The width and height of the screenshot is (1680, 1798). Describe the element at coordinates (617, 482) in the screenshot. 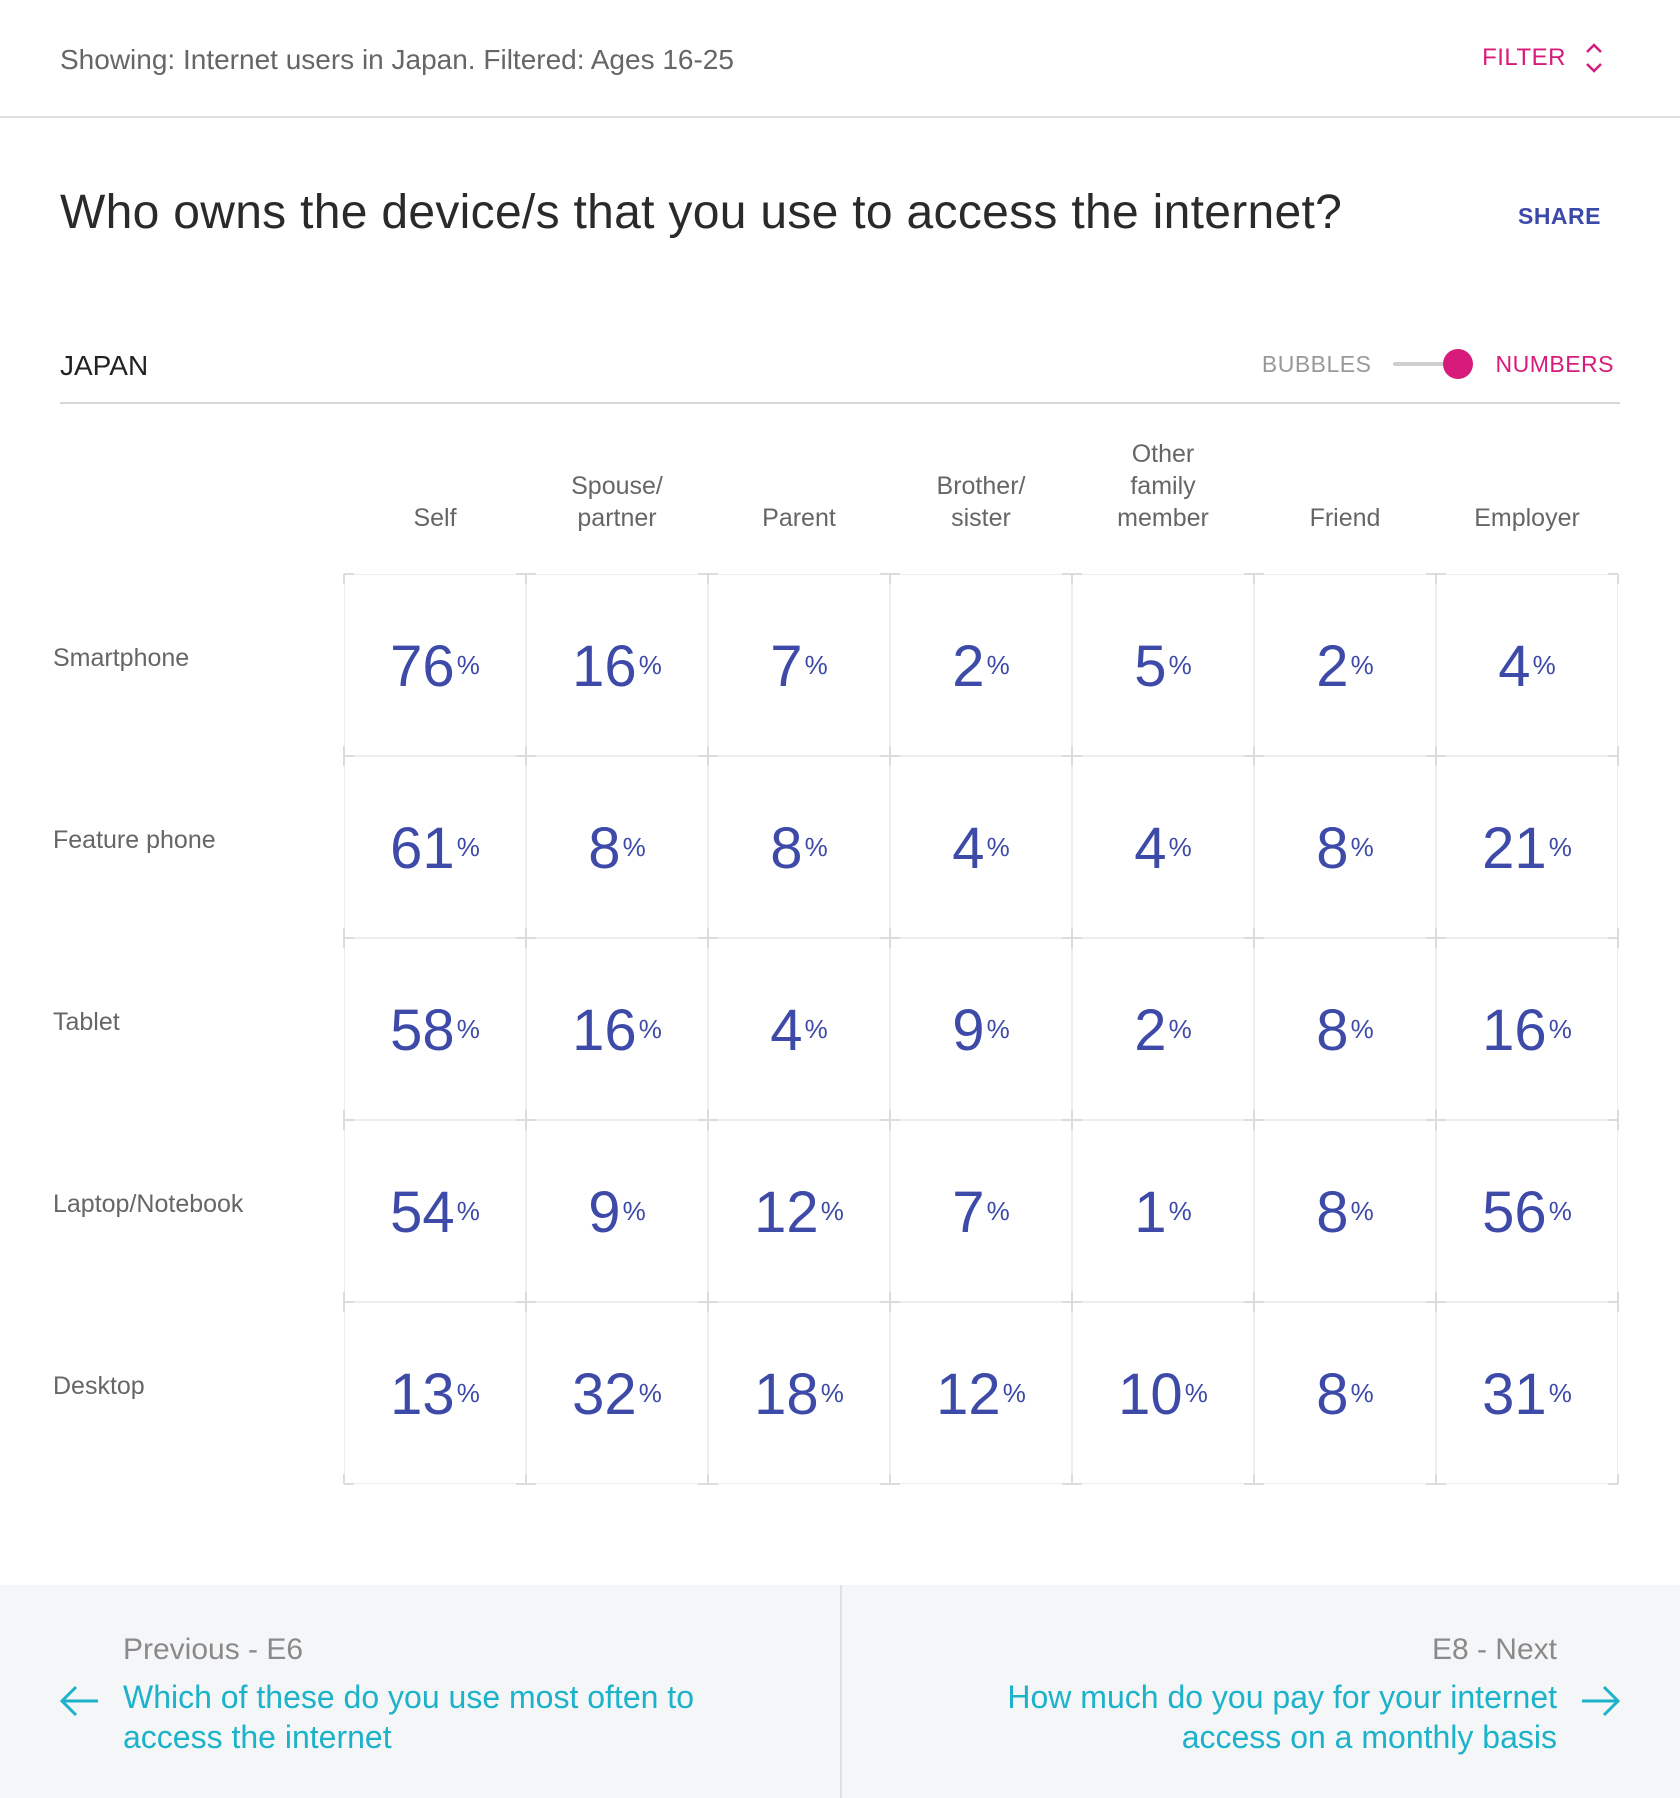

I see `column-header: Spouse/partner` at that location.